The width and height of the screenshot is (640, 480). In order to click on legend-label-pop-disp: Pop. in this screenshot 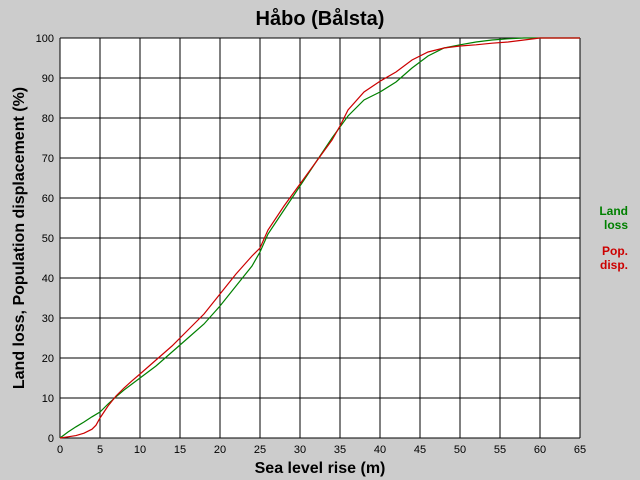, I will do `click(615, 251)`.